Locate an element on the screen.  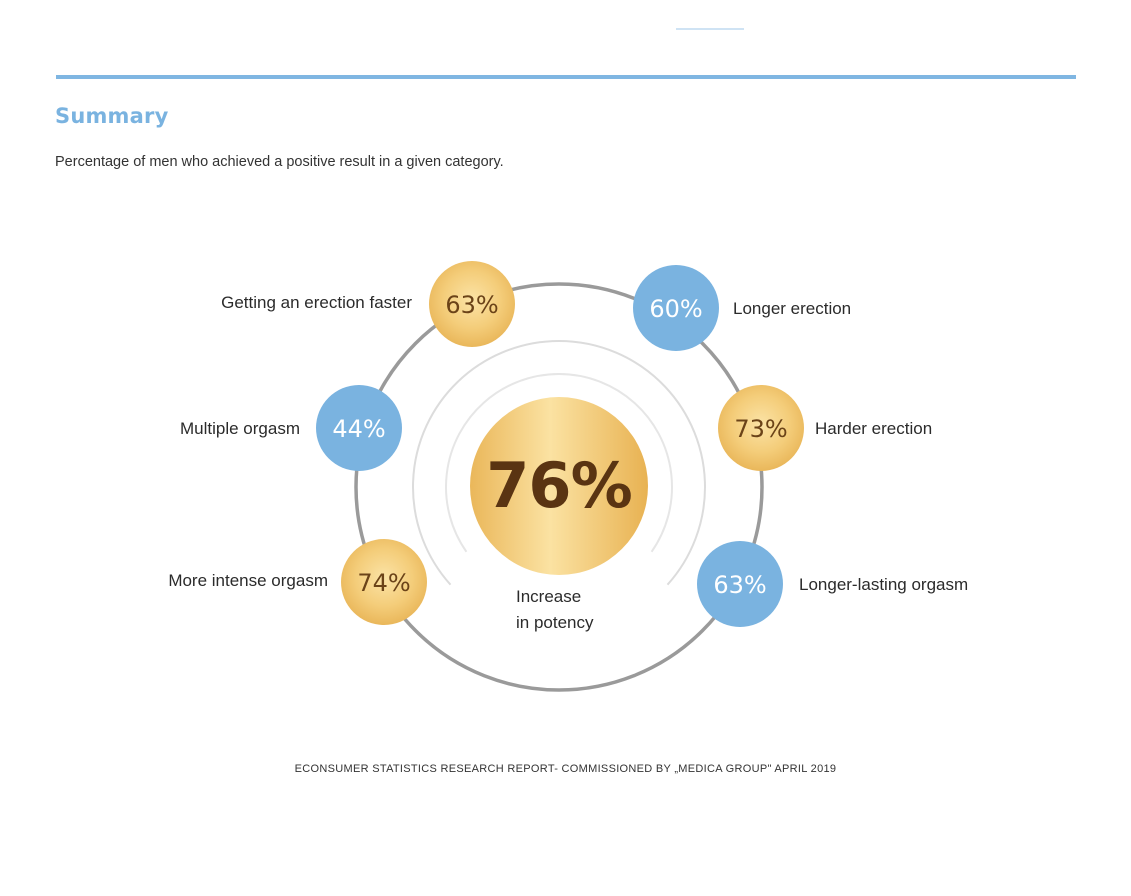
value-label-multiple-orgasm: 44% is located at coordinates (358, 429).